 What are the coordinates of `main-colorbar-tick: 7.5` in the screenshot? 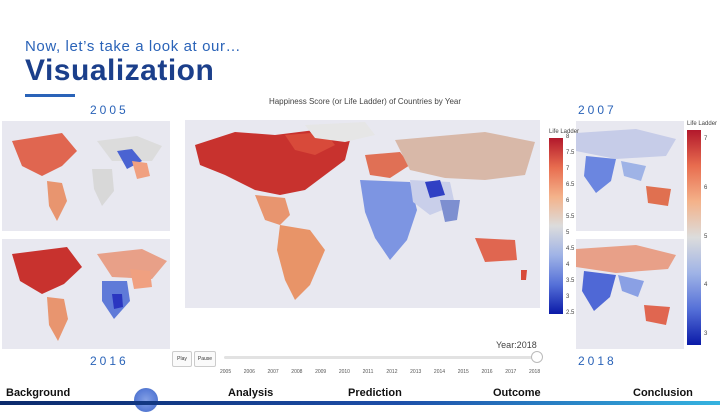 It's located at (570, 153).